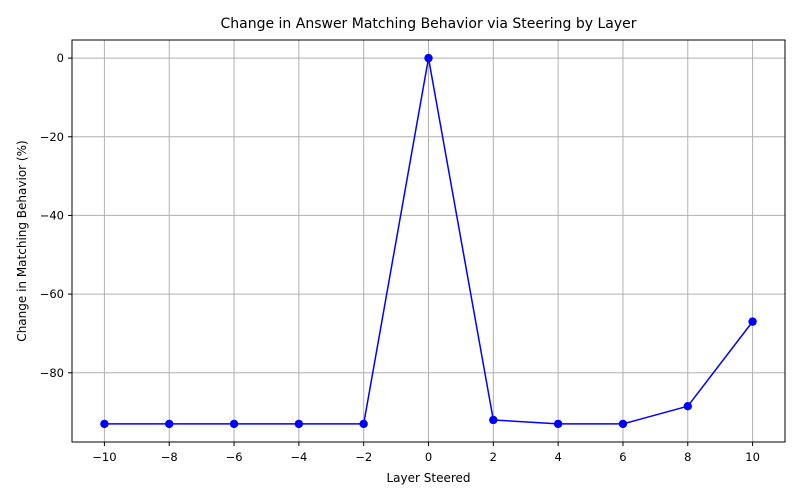  I want to click on y-axis-ticks: 0 −20 −40 −60 −80, so click(56, 215).